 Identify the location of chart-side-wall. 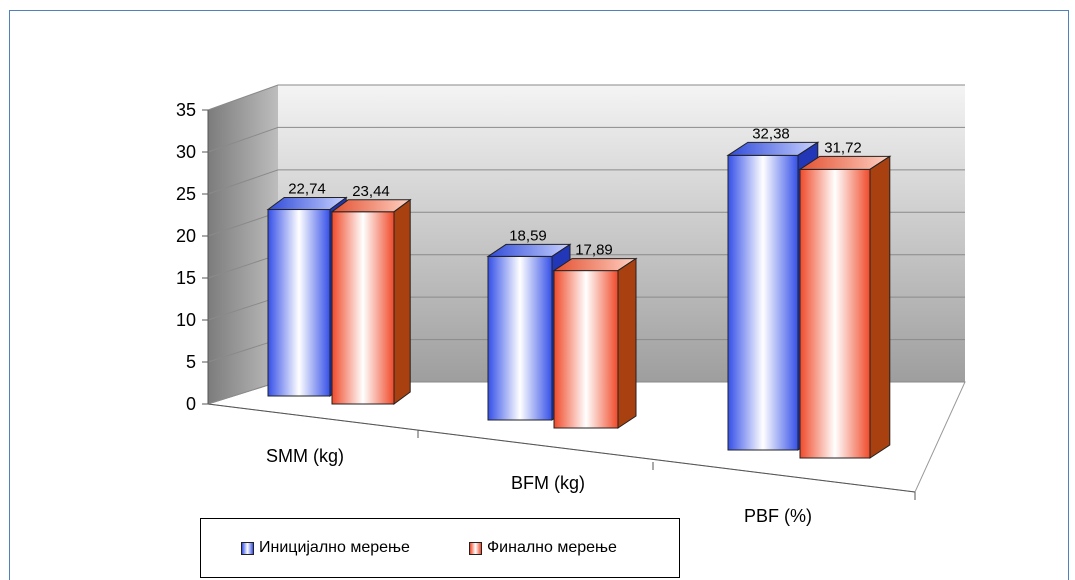
(243, 244).